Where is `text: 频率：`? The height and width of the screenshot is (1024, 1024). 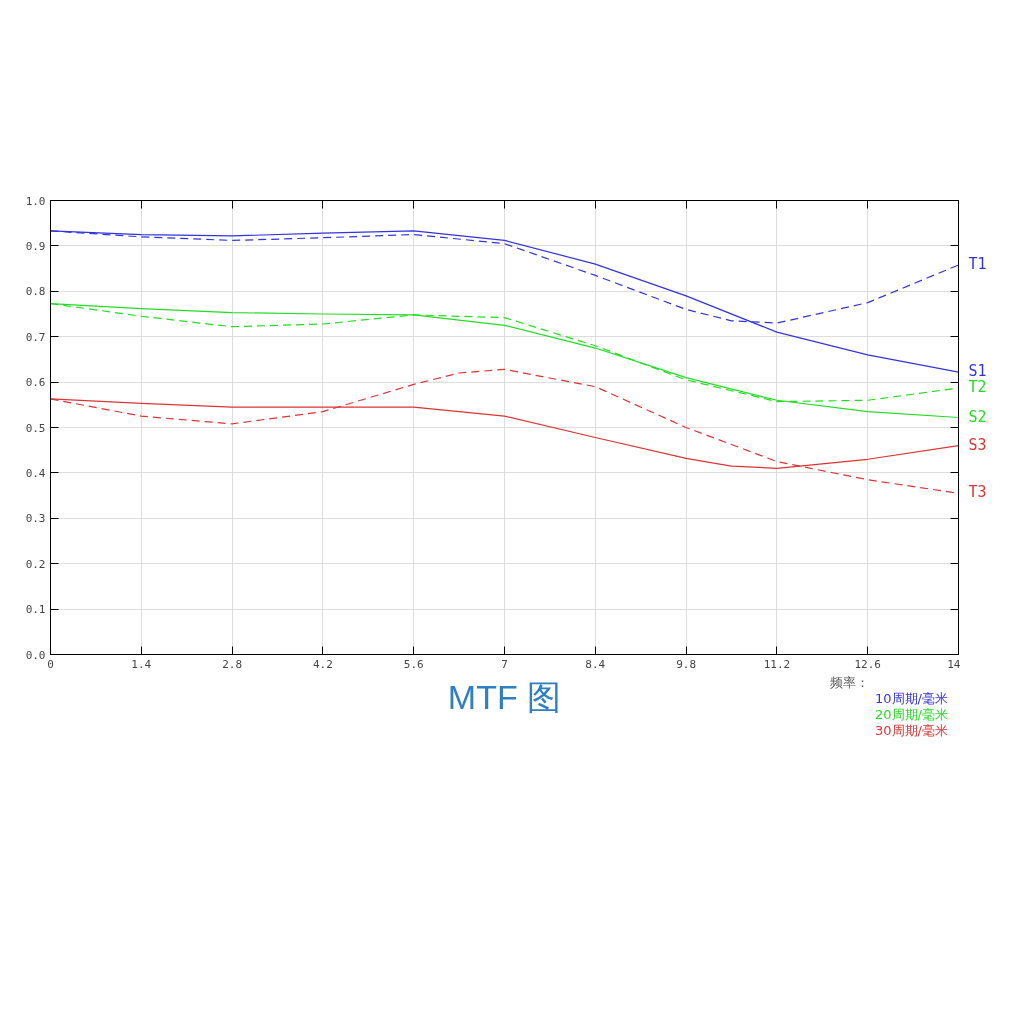 text: 频率： is located at coordinates (850, 683).